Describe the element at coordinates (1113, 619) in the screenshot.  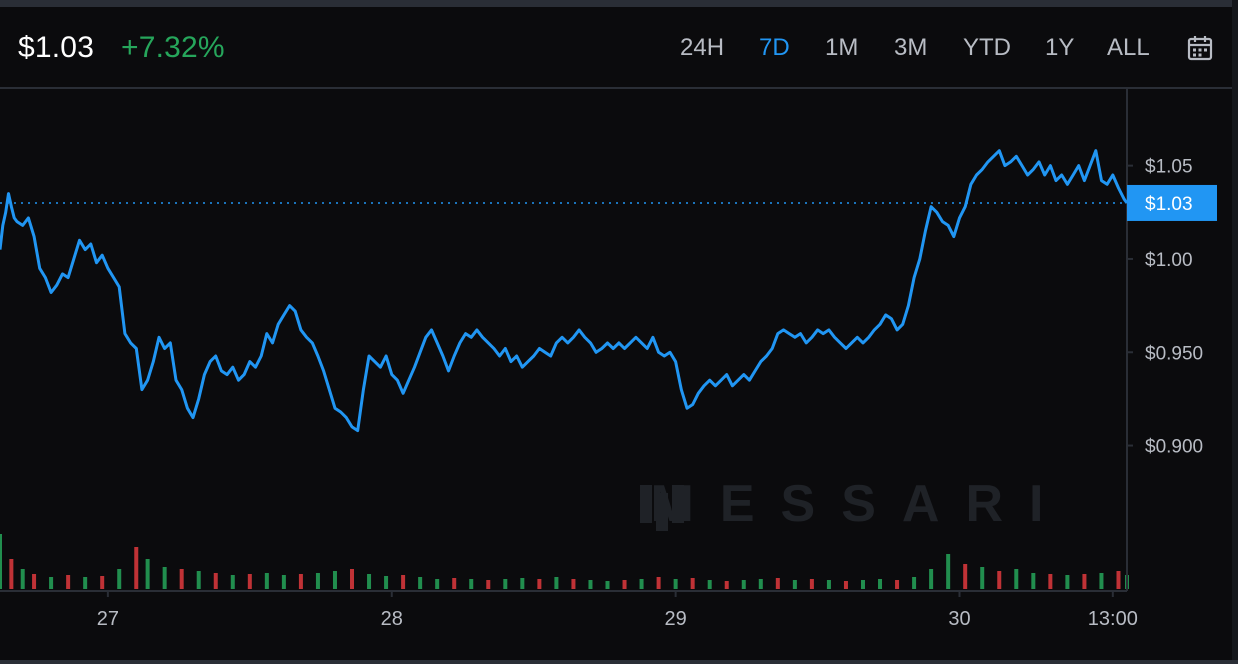
I see `x-tick-label: 13:00` at that location.